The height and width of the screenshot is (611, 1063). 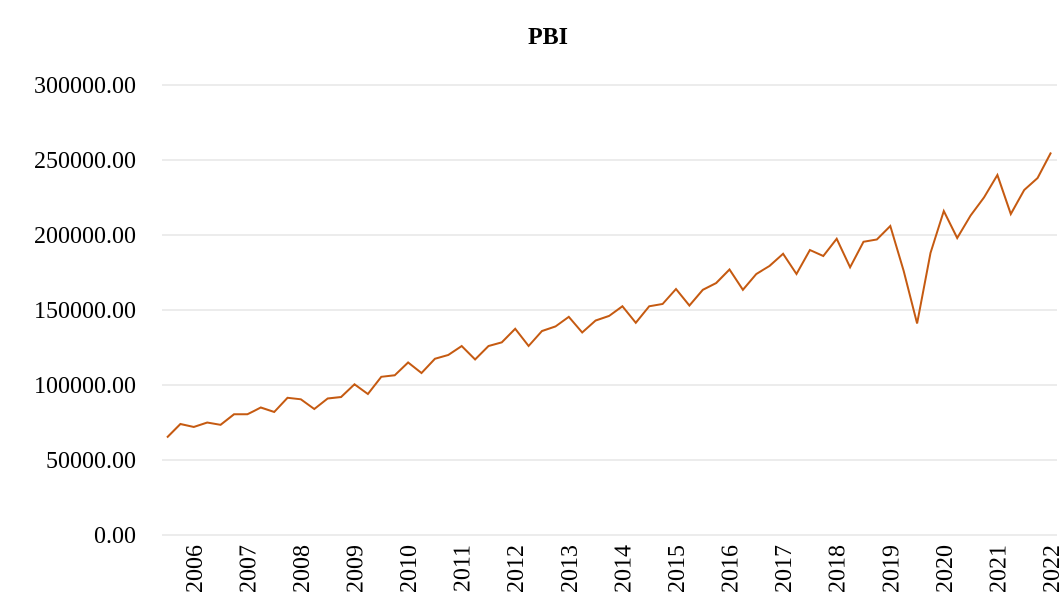 What do you see at coordinates (838, 569) in the screenshot?
I see `x-tick-label: 2018` at bounding box center [838, 569].